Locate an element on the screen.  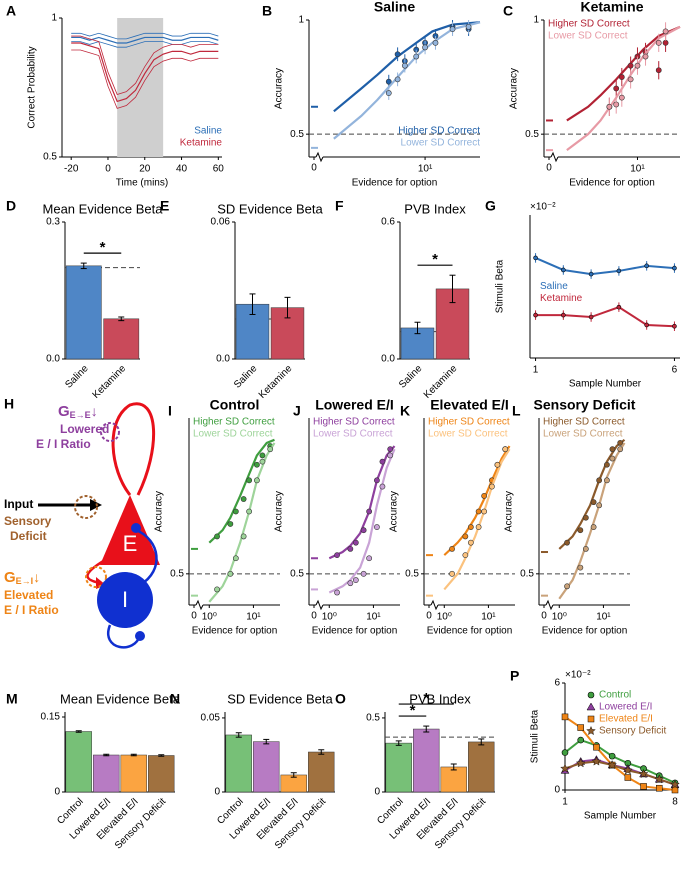
chart-title: Lowered E/I is located at coordinates (354, 405).